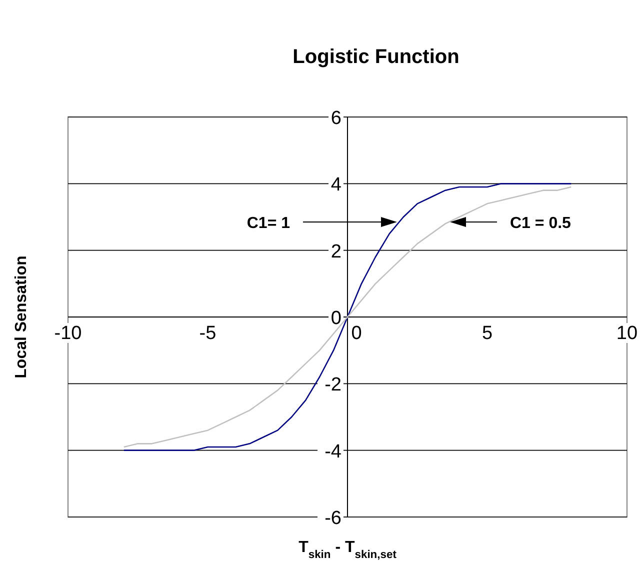 Image resolution: width=641 pixels, height=573 pixels. I want to click on annotation: C1= 1, so click(268, 223).